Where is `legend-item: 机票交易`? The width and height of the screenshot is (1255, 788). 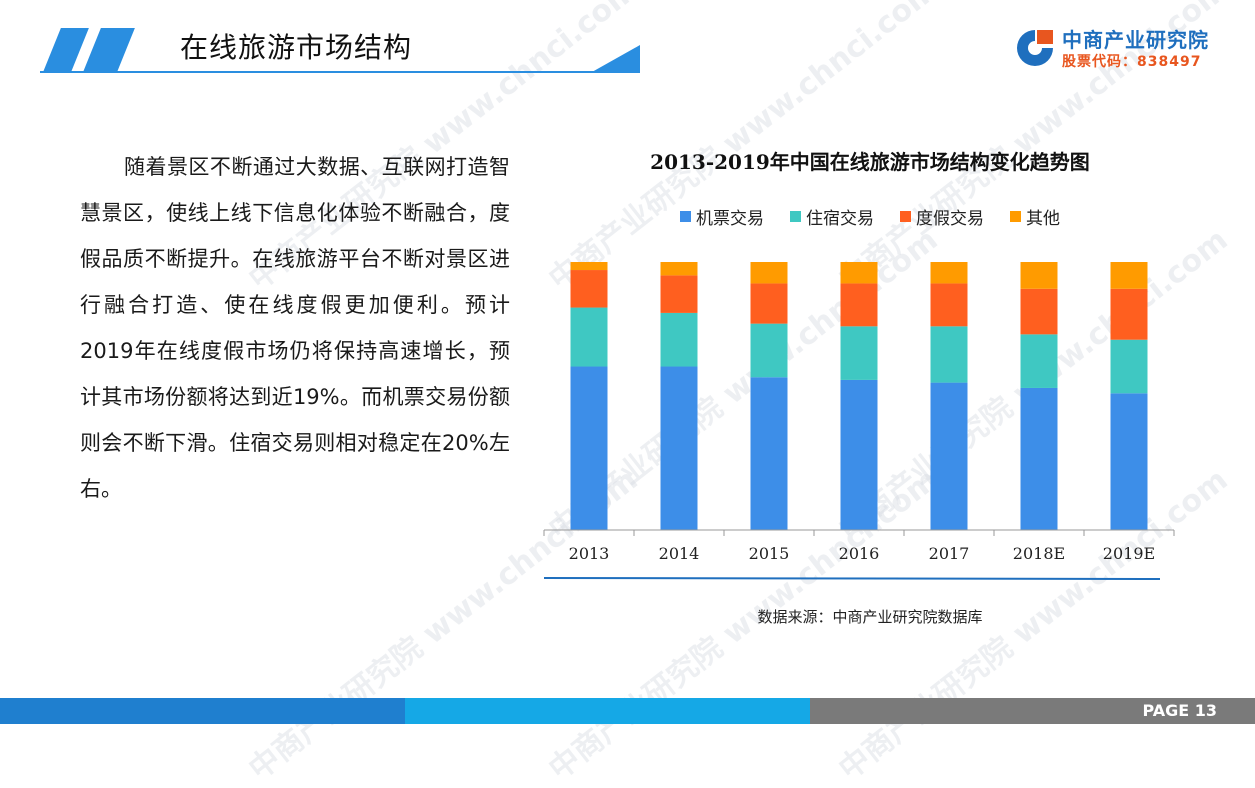
legend-item: 机票交易 is located at coordinates (722, 216).